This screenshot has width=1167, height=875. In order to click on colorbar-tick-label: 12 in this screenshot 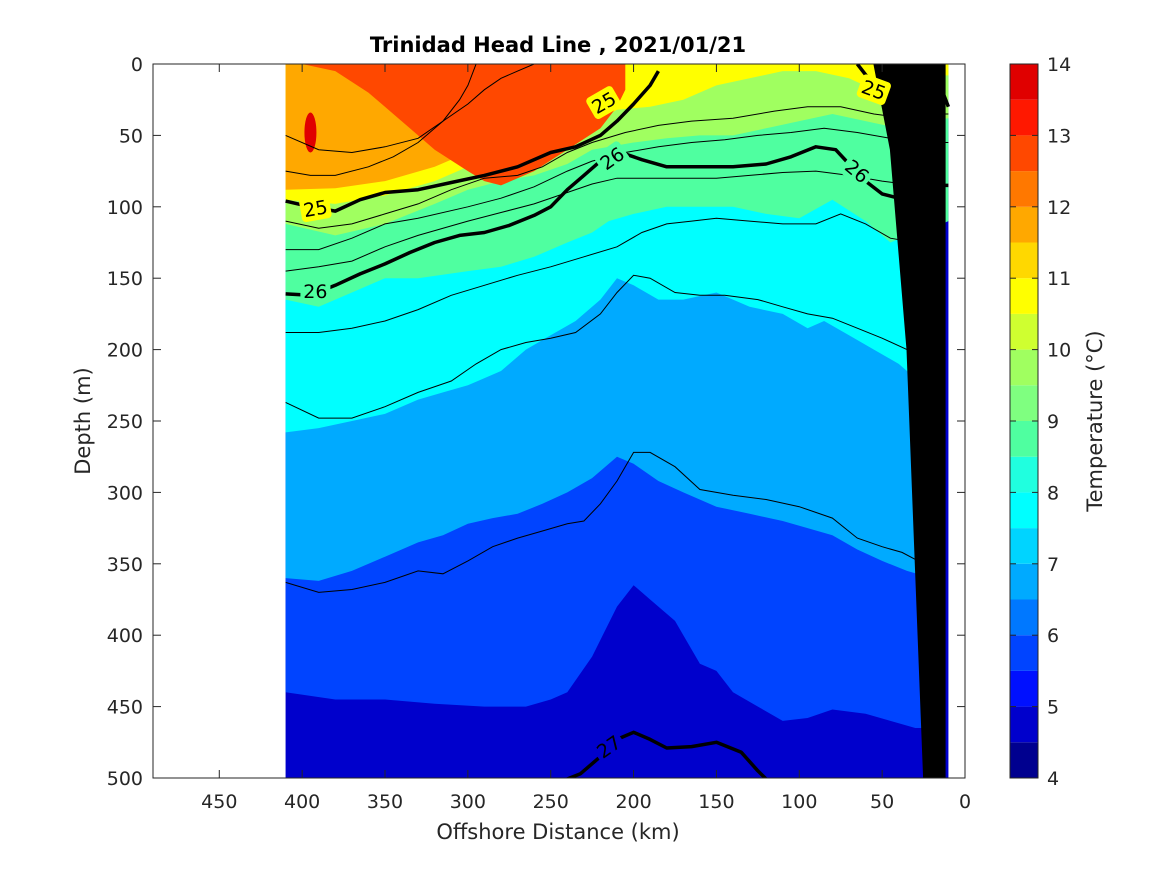, I will do `click(1059, 208)`.